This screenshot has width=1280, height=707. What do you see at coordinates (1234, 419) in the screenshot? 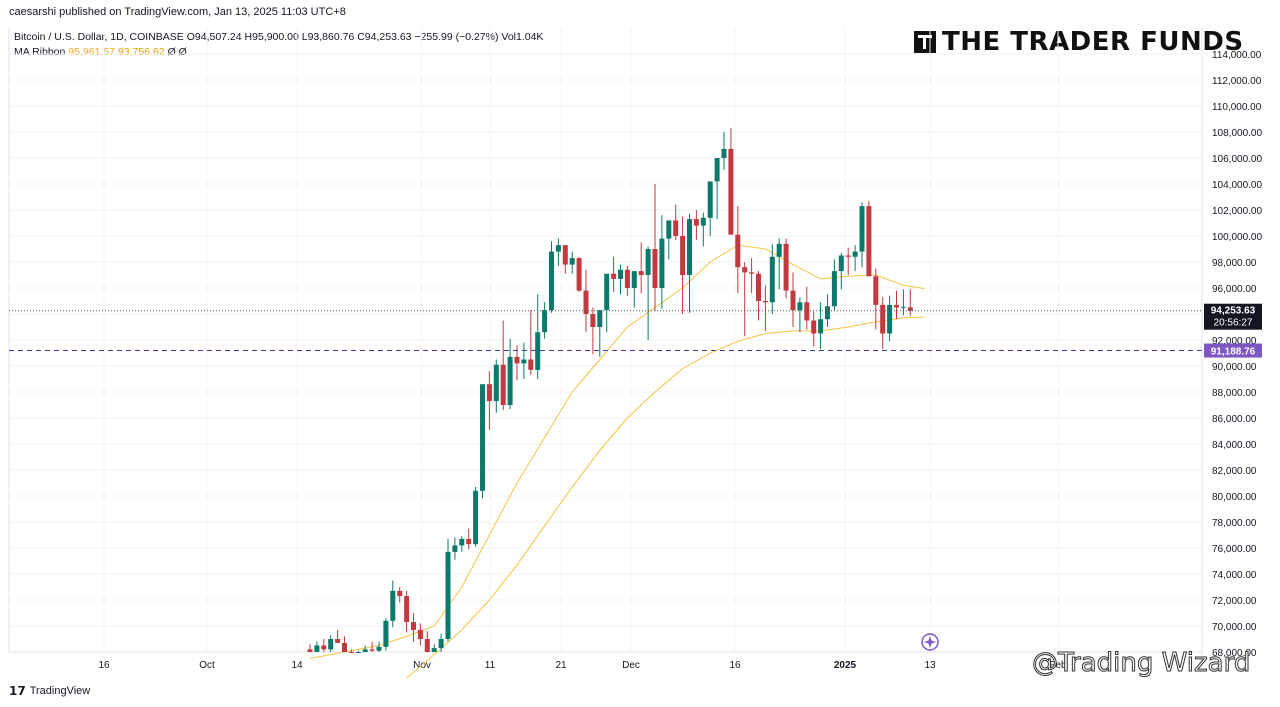
I see `y-tick-label: 86,000.00` at bounding box center [1234, 419].